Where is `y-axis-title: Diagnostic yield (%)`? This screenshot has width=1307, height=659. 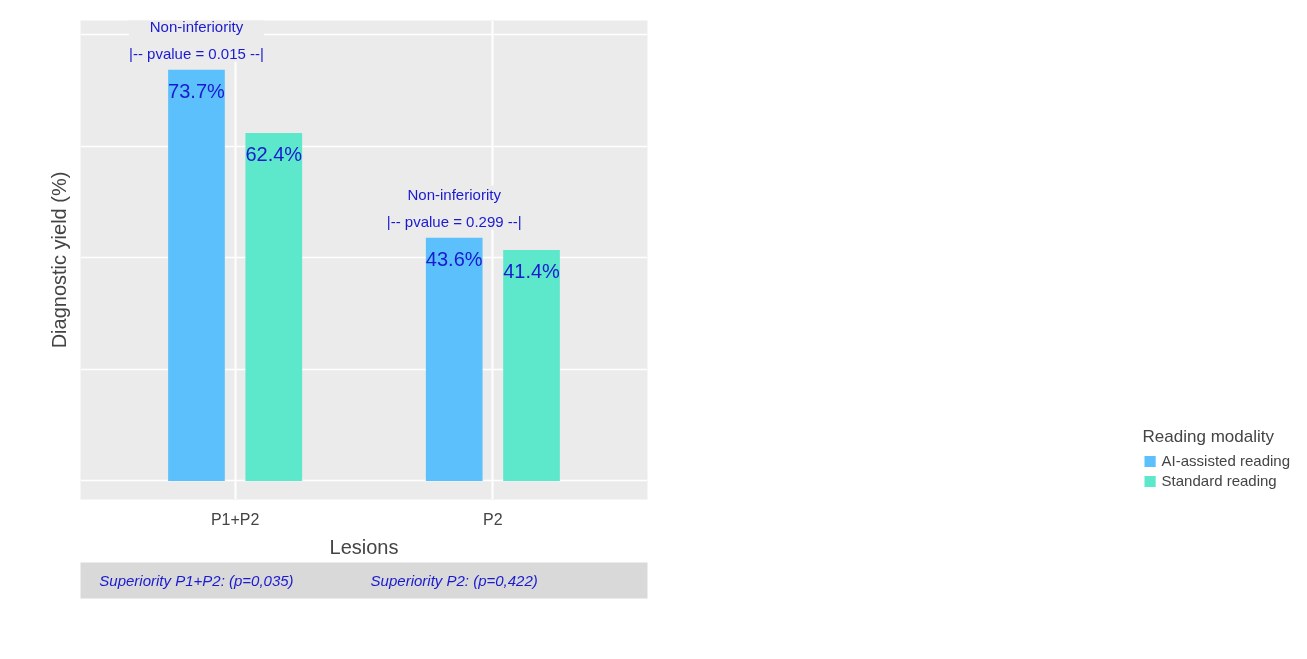 y-axis-title: Diagnostic yield (%) is located at coordinates (58, 260).